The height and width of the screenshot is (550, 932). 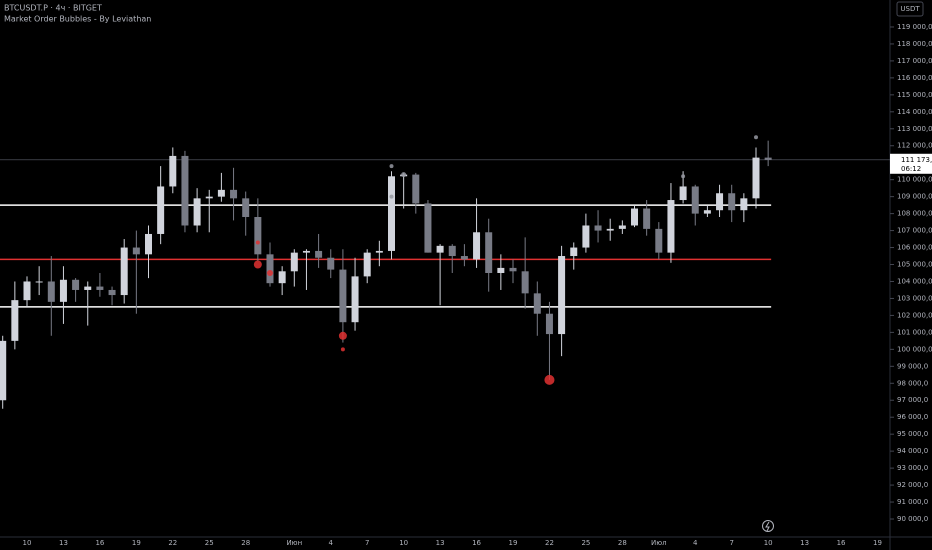 I want to click on y-tick-label: 90 000,0, so click(x=912, y=519).